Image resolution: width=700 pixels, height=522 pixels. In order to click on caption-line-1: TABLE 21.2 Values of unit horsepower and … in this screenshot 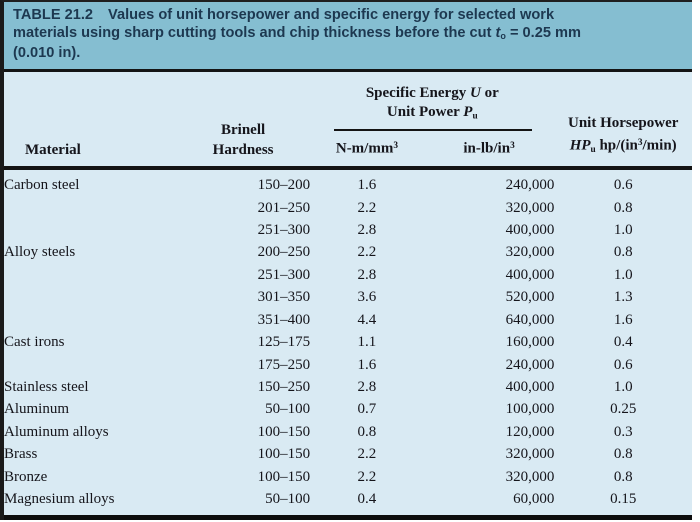, I will do `click(347, 16)`.